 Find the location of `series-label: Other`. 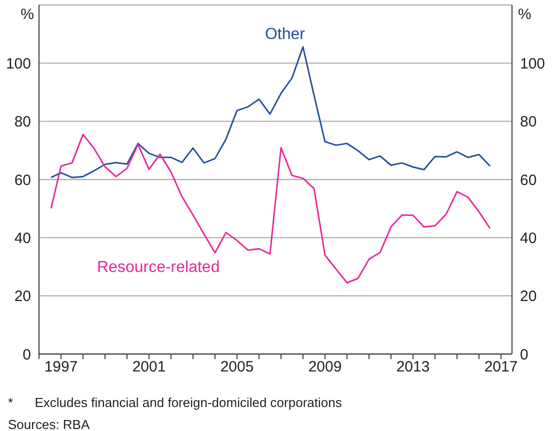

series-label: Other is located at coordinates (285, 34).